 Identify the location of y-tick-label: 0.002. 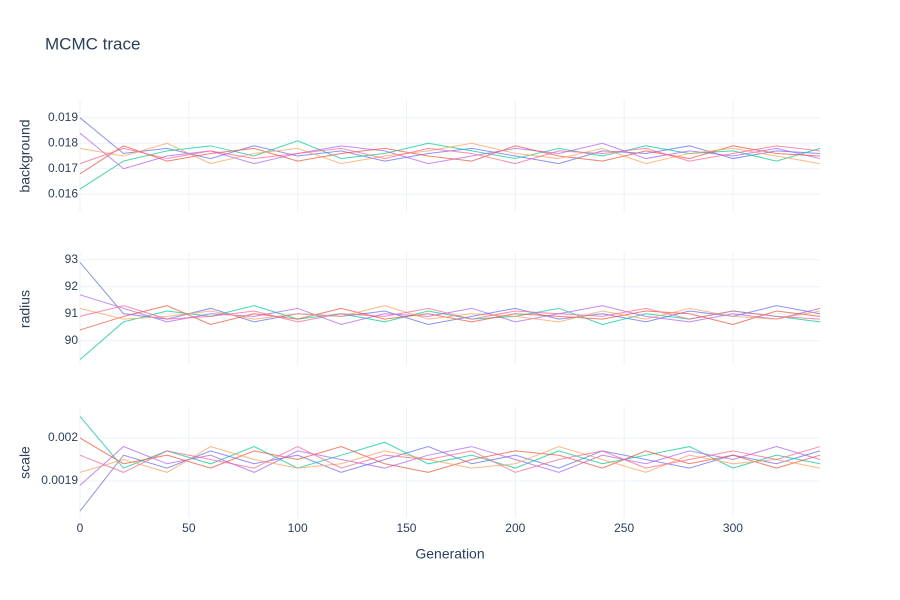
(63, 437).